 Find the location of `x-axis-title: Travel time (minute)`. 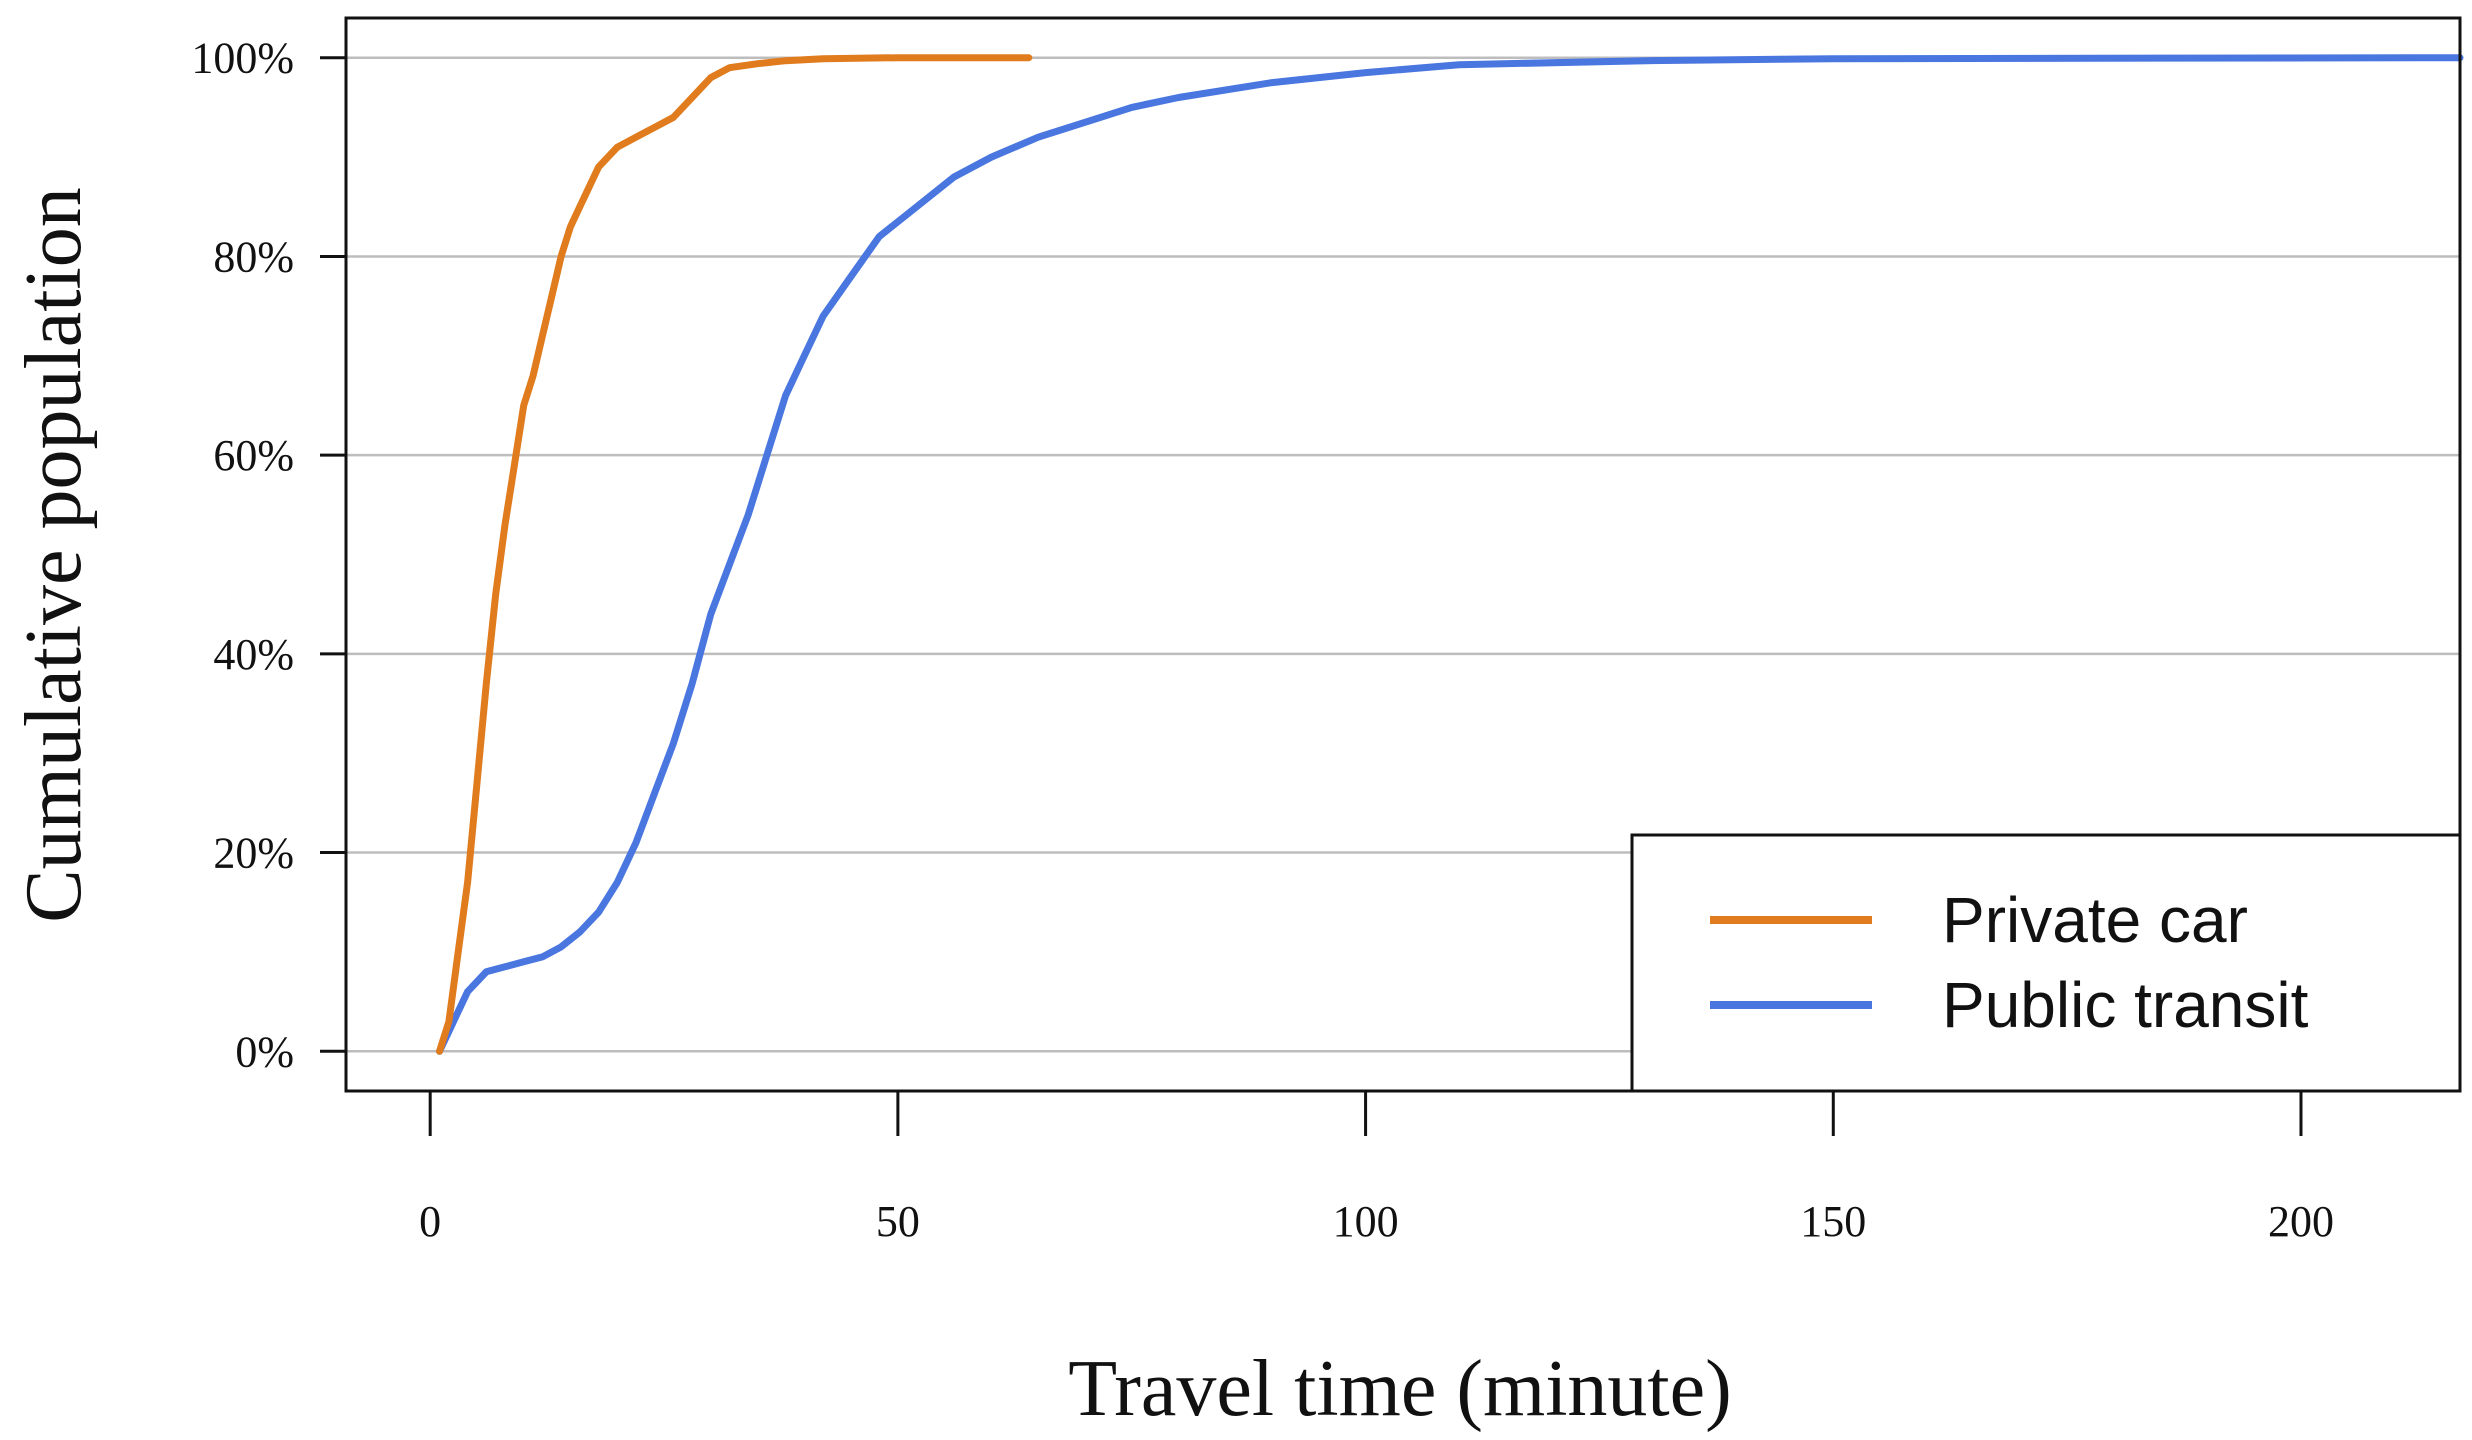

x-axis-title: Travel time (minute) is located at coordinates (1400, 1389).